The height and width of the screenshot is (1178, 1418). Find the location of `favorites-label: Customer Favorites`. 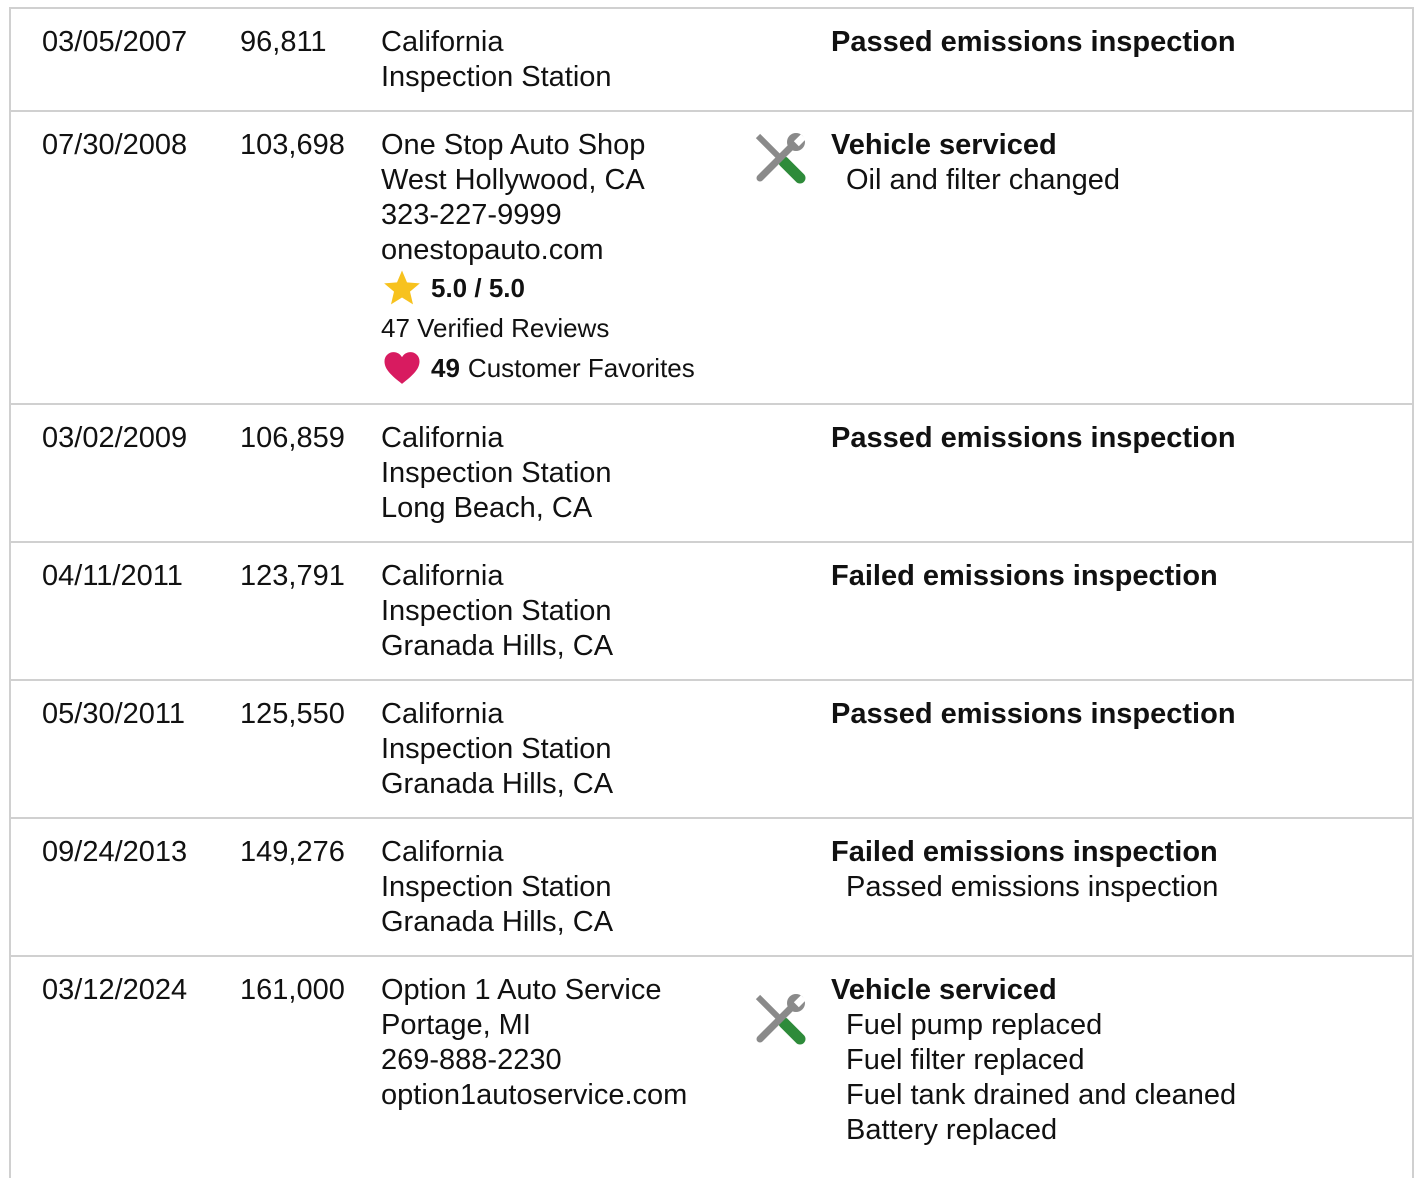

favorites-label: Customer Favorites is located at coordinates (581, 368).